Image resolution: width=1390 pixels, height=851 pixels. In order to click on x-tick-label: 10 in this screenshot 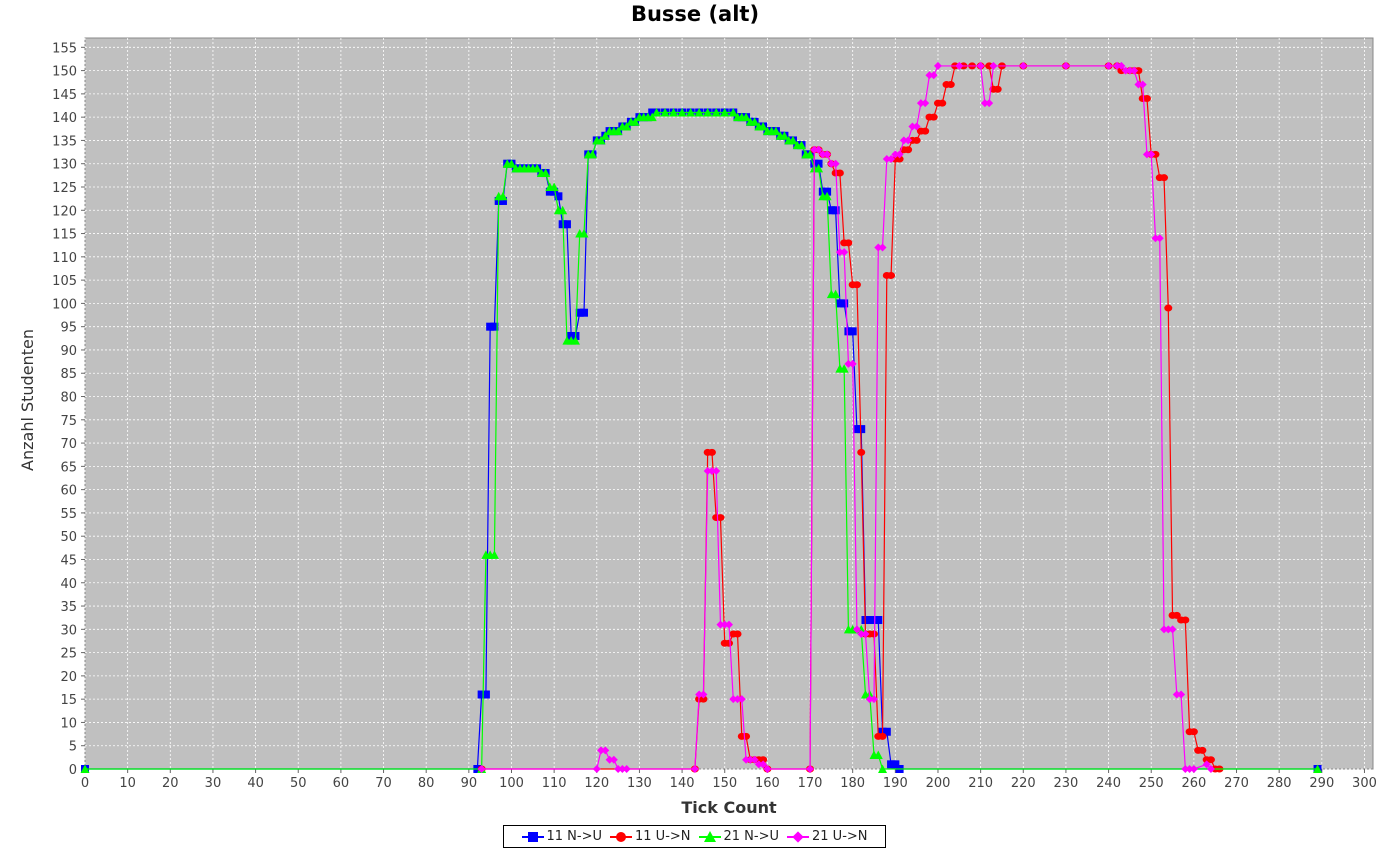, I will do `click(127, 783)`.